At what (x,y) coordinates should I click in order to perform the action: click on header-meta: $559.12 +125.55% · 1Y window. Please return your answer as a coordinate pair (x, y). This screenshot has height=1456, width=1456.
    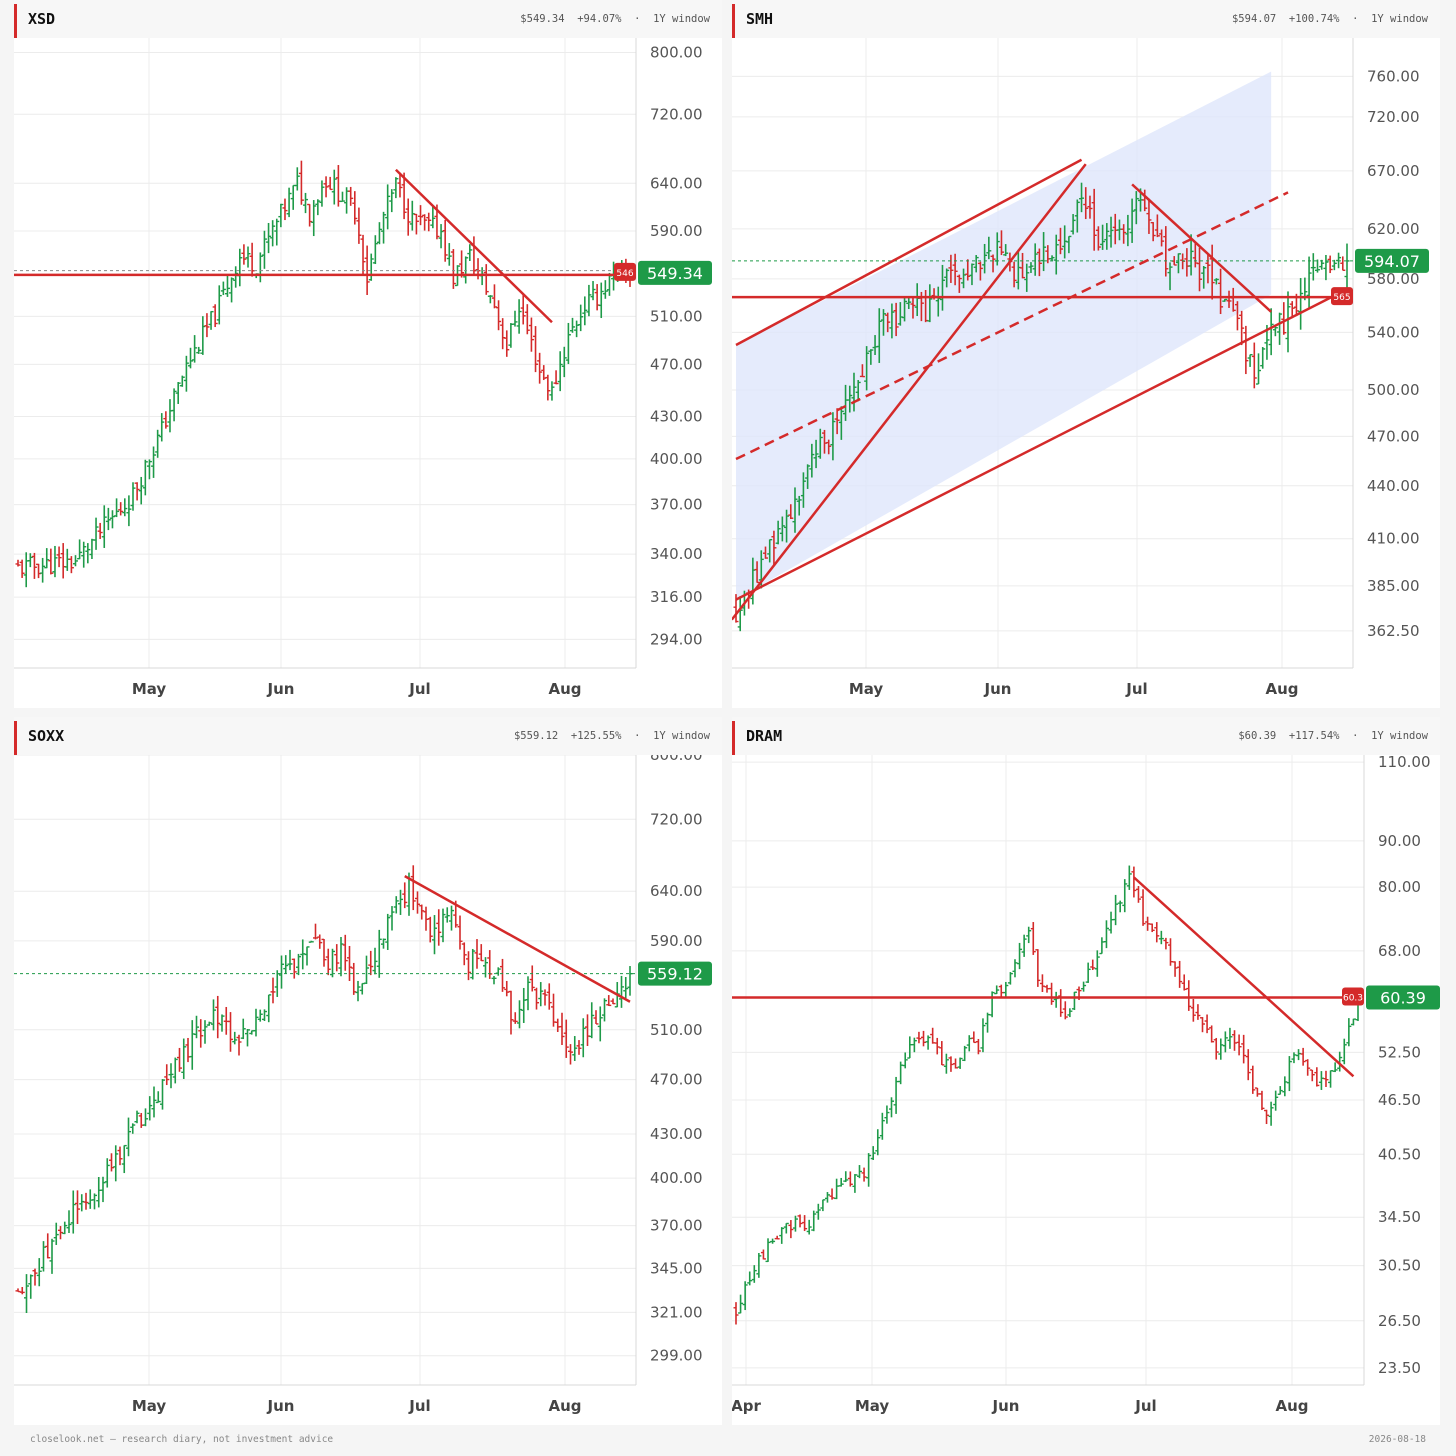
    Looking at the image, I should click on (611, 736).